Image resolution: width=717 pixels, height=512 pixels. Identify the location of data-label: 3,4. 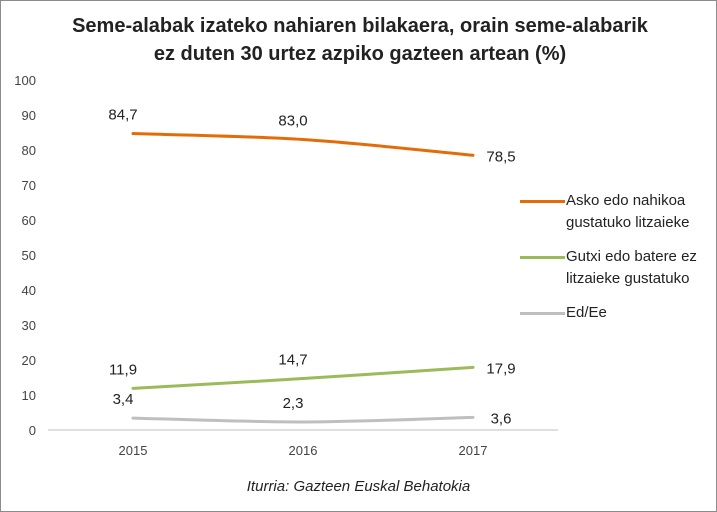
(123, 399).